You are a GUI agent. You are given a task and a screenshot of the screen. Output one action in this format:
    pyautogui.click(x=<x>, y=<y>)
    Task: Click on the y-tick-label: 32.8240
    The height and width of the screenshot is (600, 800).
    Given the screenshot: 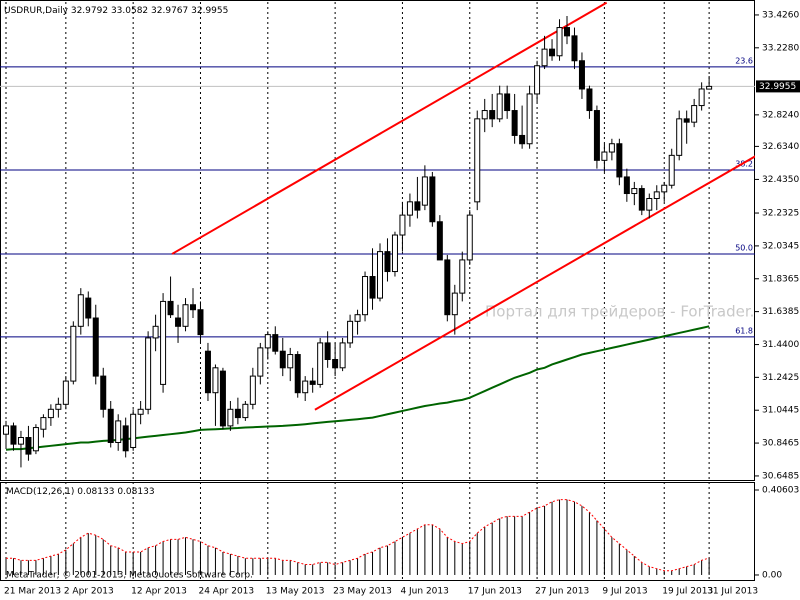 What is the action you would take?
    pyautogui.click(x=780, y=115)
    